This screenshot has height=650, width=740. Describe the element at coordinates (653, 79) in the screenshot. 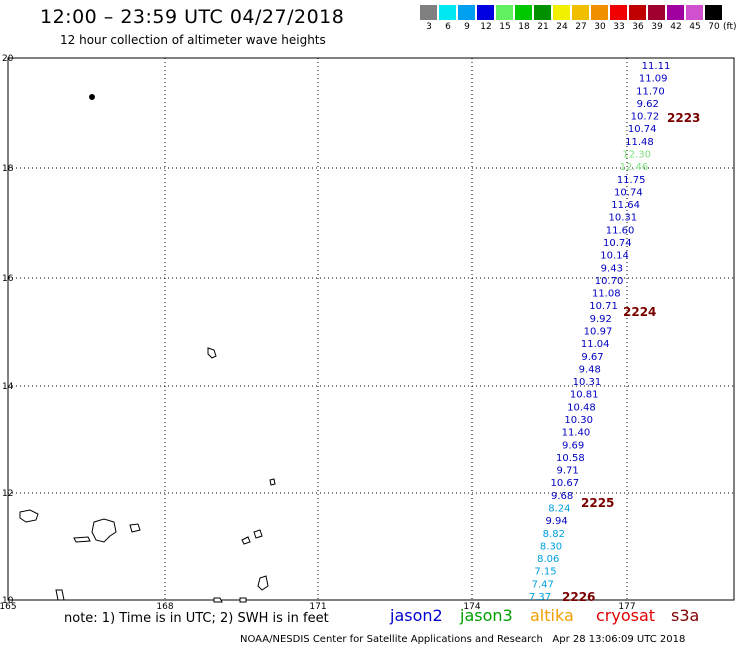

I see `swh-value: 11.09` at that location.